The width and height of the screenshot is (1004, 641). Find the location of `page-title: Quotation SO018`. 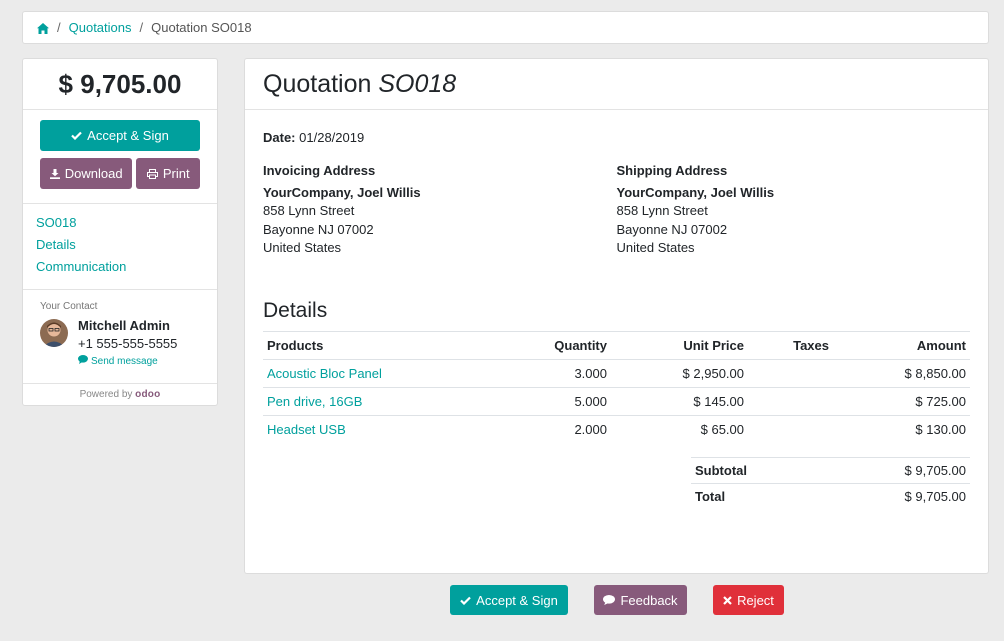

page-title: Quotation SO018 is located at coordinates (359, 84).